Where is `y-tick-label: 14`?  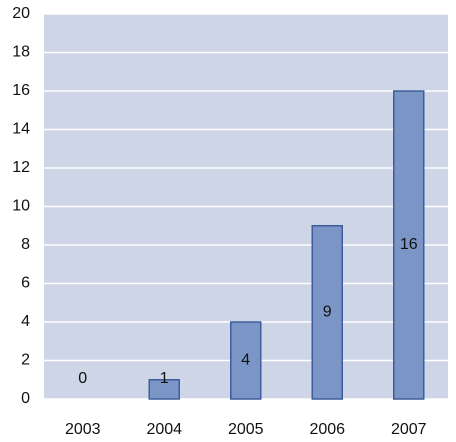
y-tick-label: 14 is located at coordinates (21, 129).